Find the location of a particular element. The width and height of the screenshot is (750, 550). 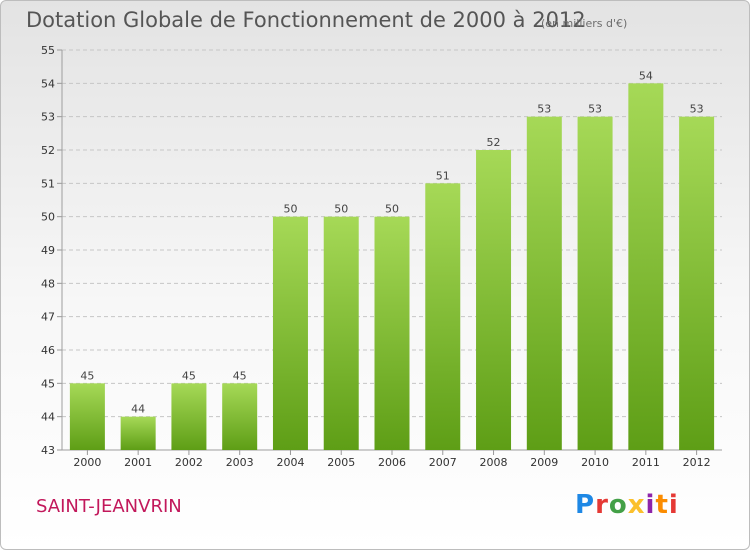

commune-name: SAINT-JEANVRIN is located at coordinates (109, 506).